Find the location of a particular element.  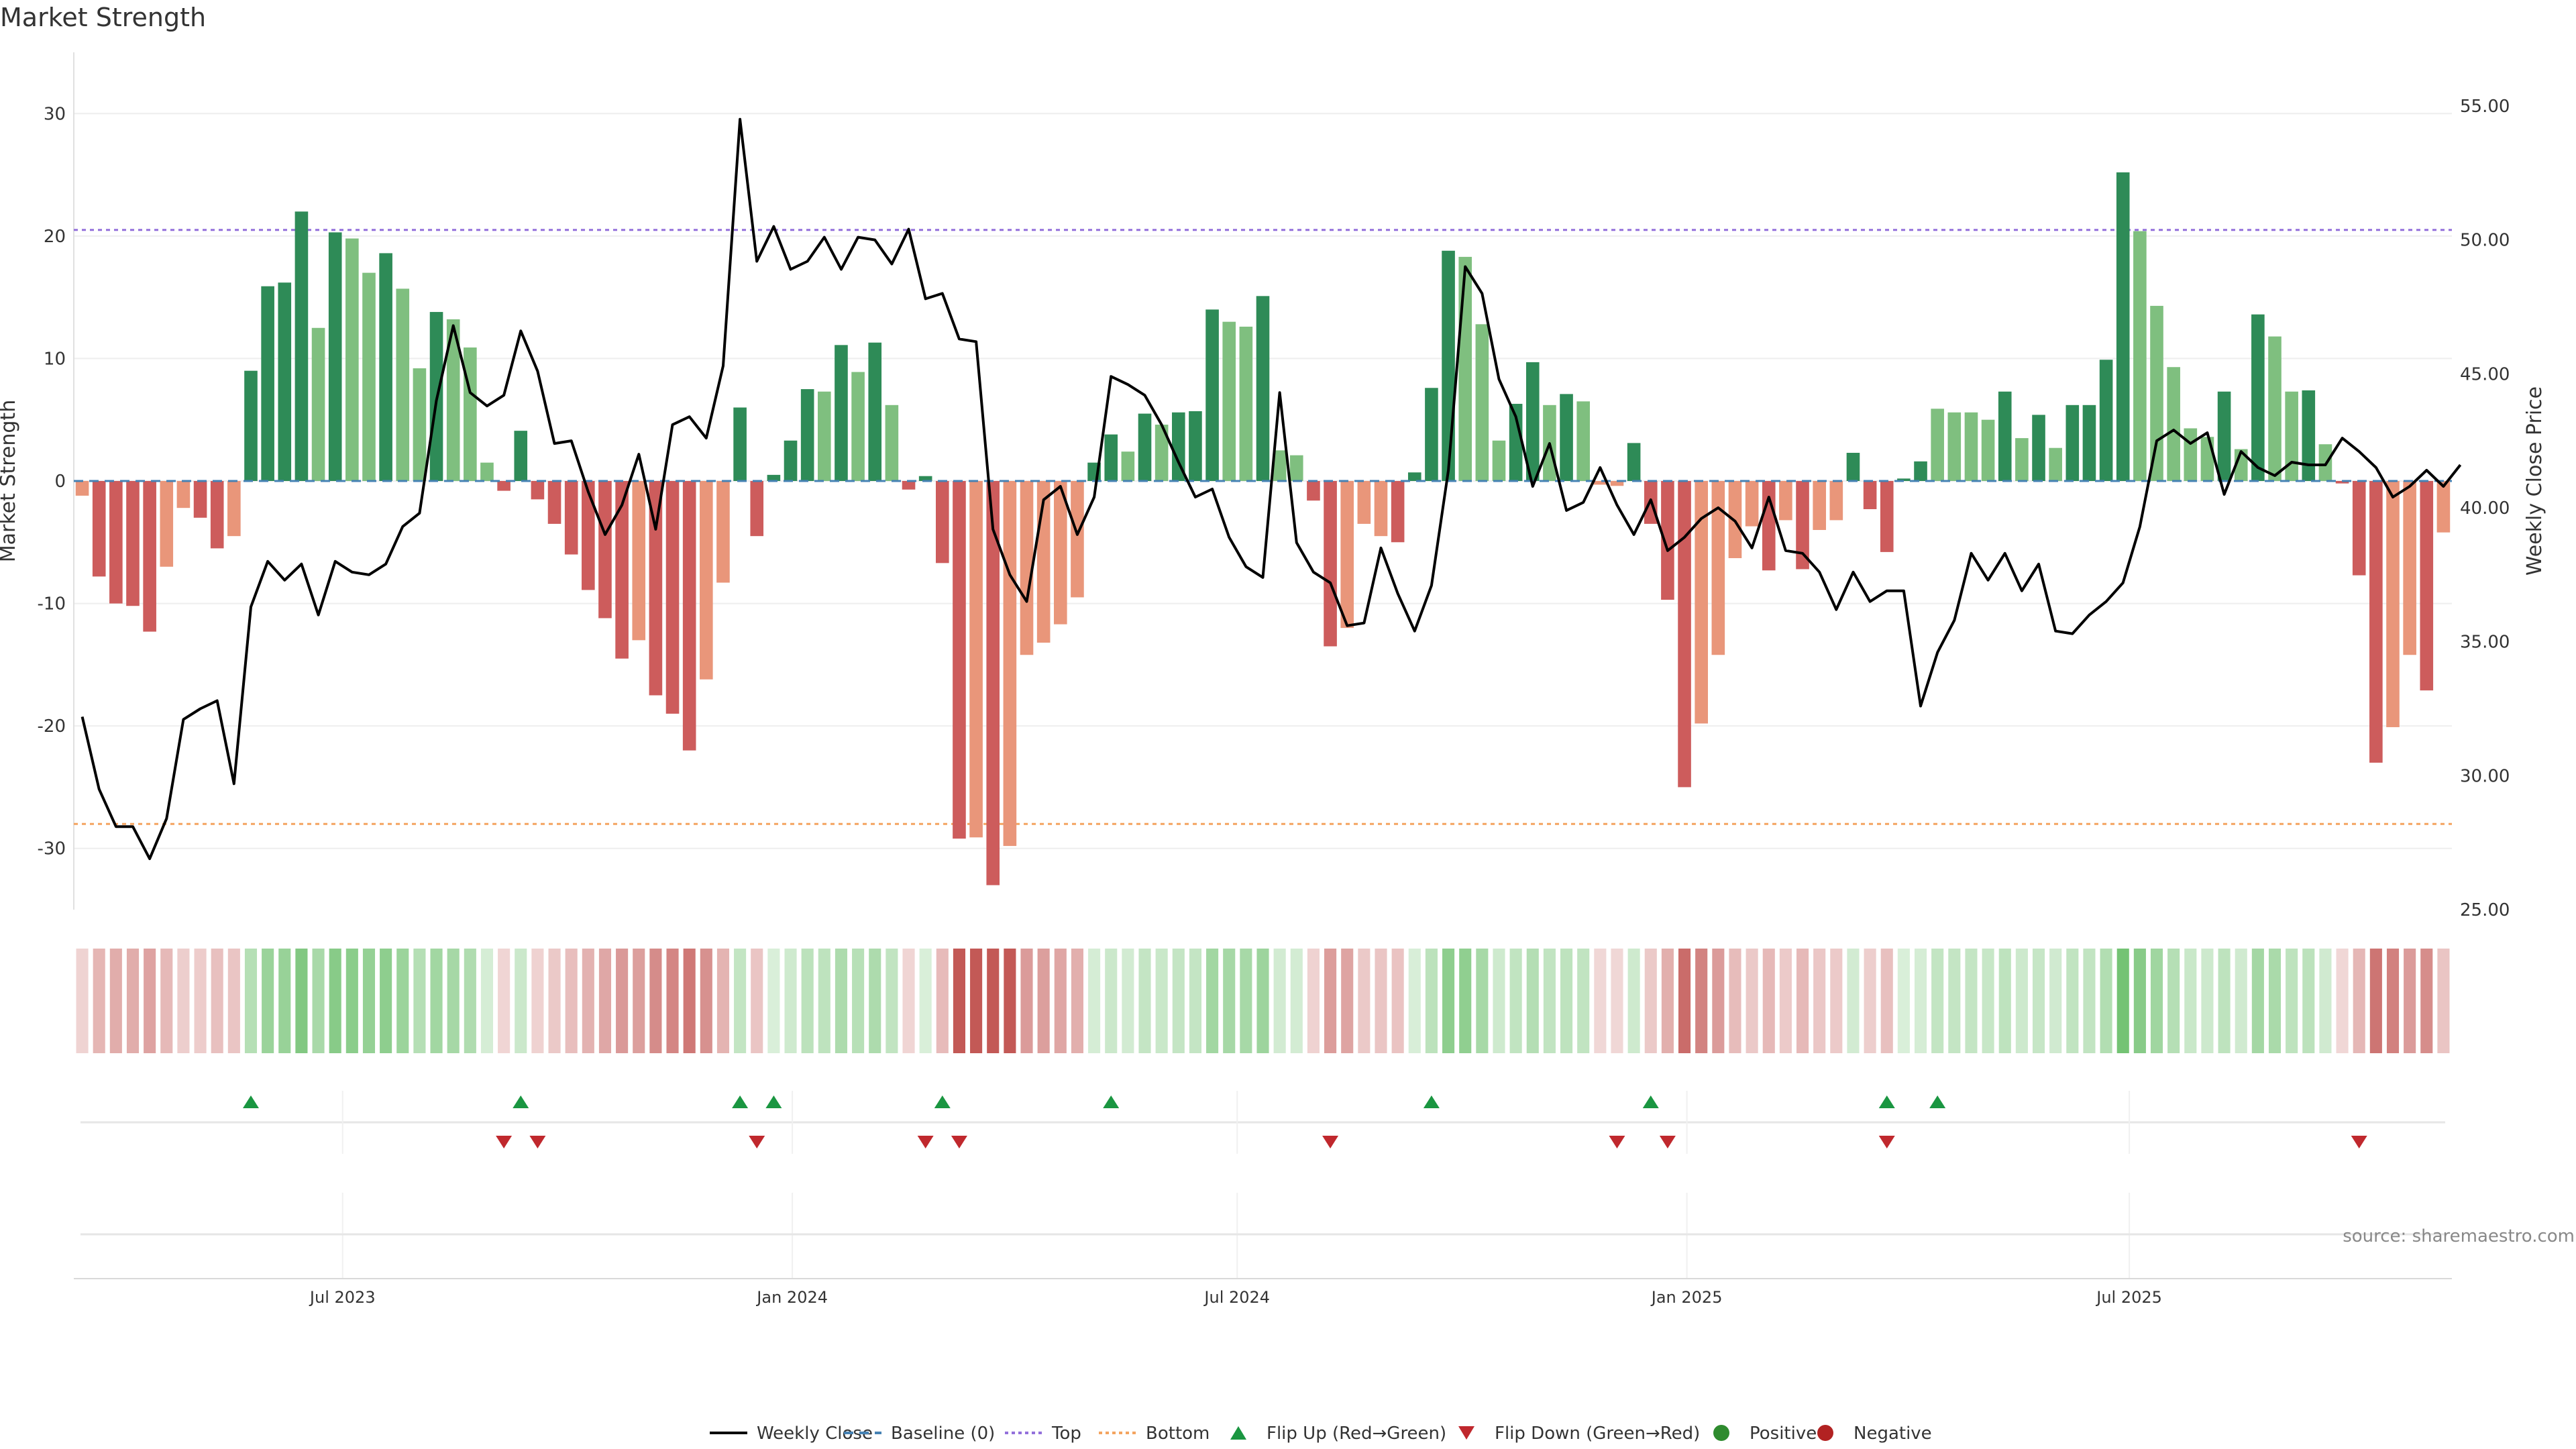

x-tick-label: Jul 2024 is located at coordinates (1236, 1297).